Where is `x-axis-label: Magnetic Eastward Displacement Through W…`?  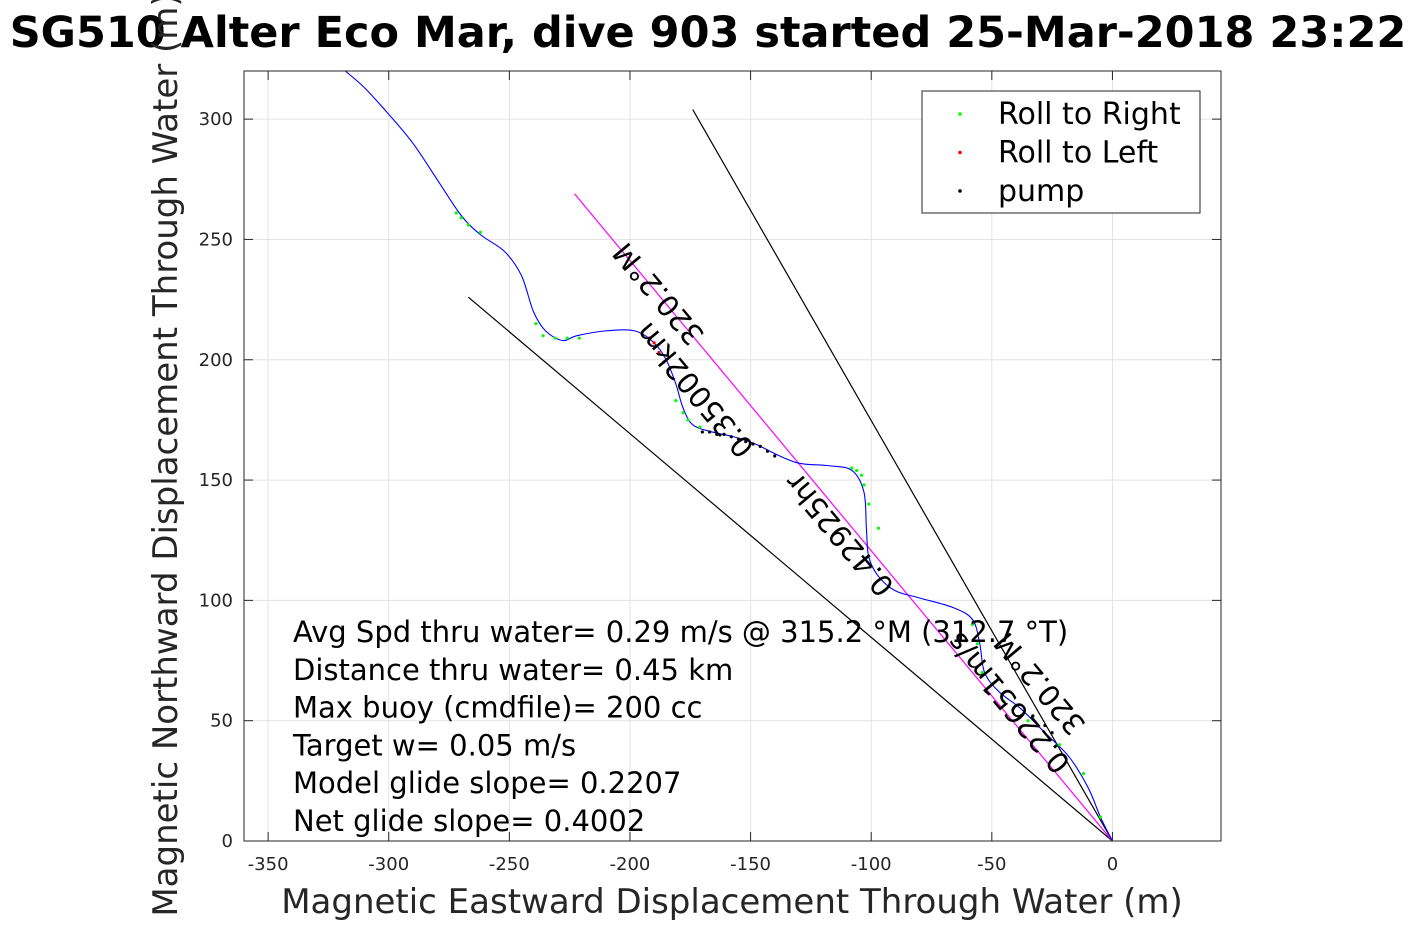
x-axis-label: Magnetic Eastward Displacement Through W… is located at coordinates (732, 902).